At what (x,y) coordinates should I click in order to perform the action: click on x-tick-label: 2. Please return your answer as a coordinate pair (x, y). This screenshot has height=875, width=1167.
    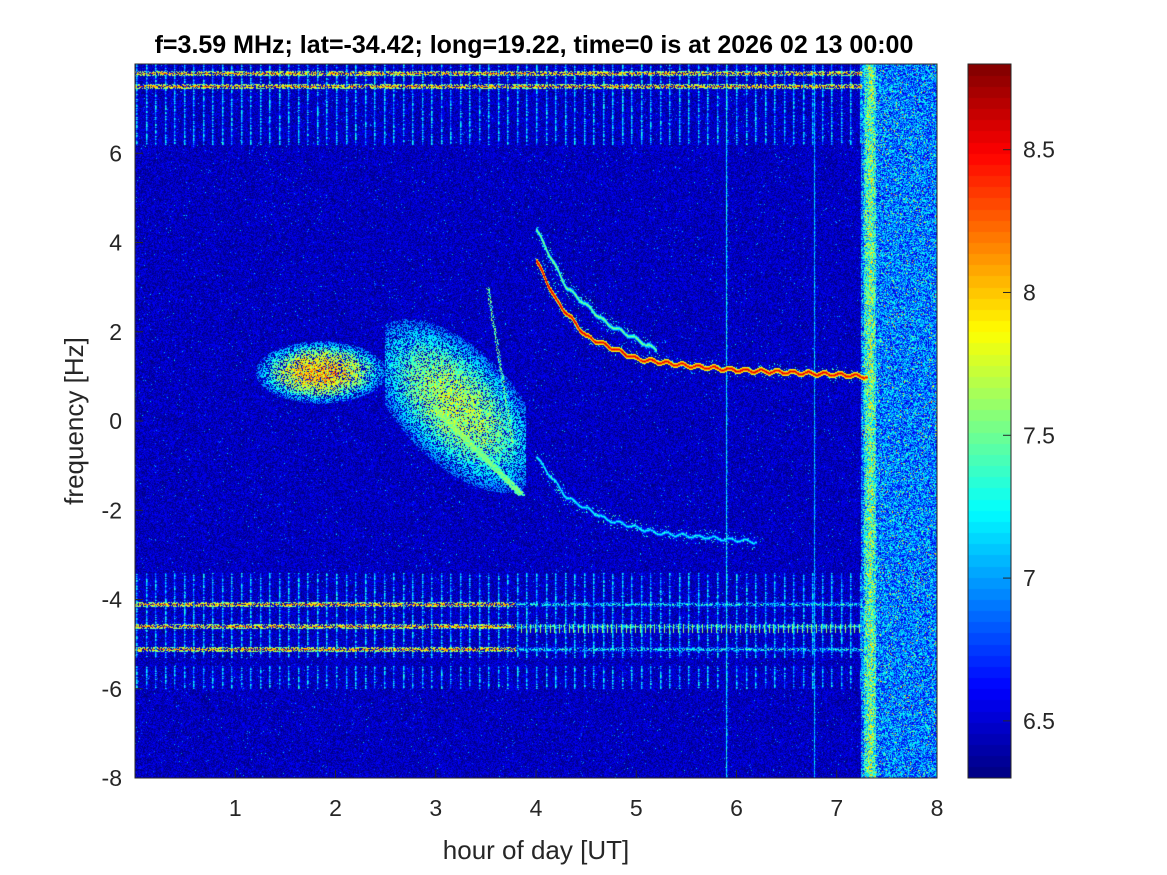
    Looking at the image, I should click on (335, 808).